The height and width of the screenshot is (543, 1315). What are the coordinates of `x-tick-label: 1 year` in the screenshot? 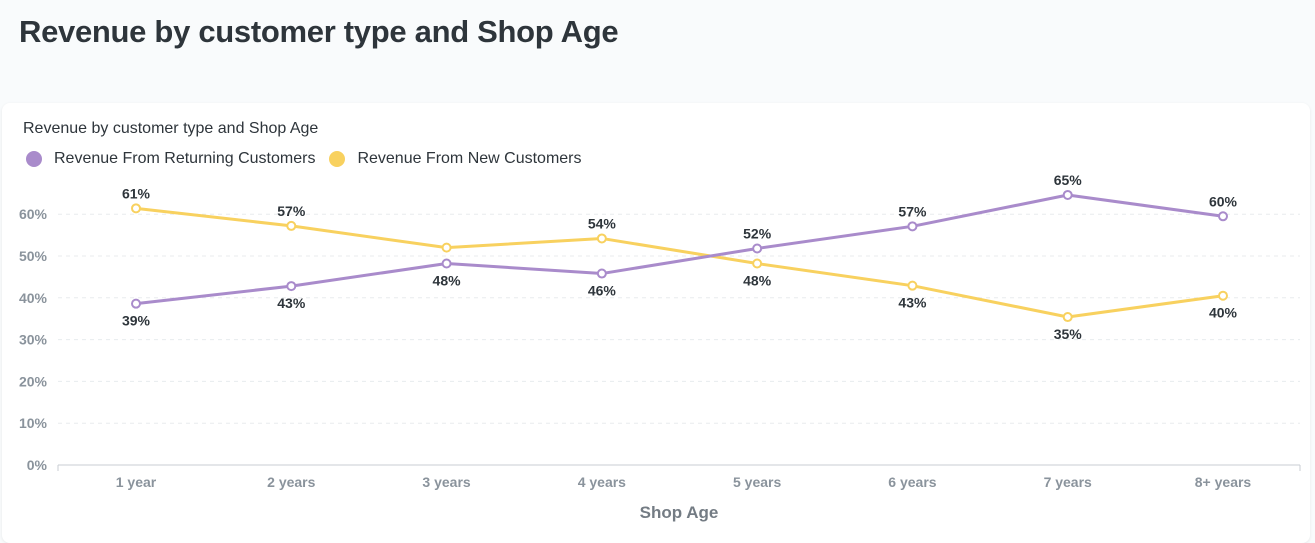 It's located at (136, 482).